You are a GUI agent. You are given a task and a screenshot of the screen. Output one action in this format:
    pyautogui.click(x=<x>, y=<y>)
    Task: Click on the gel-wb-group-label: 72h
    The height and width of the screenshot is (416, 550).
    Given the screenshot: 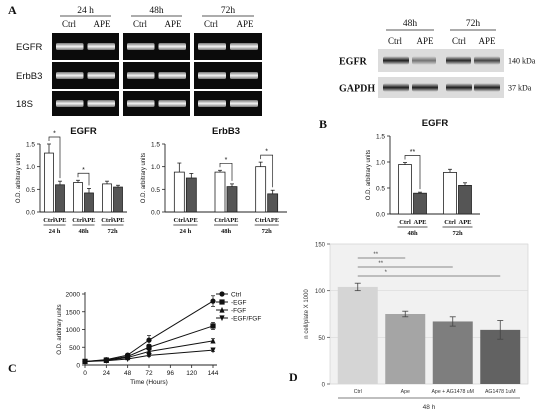 What is the action you would take?
    pyautogui.click(x=473, y=24)
    